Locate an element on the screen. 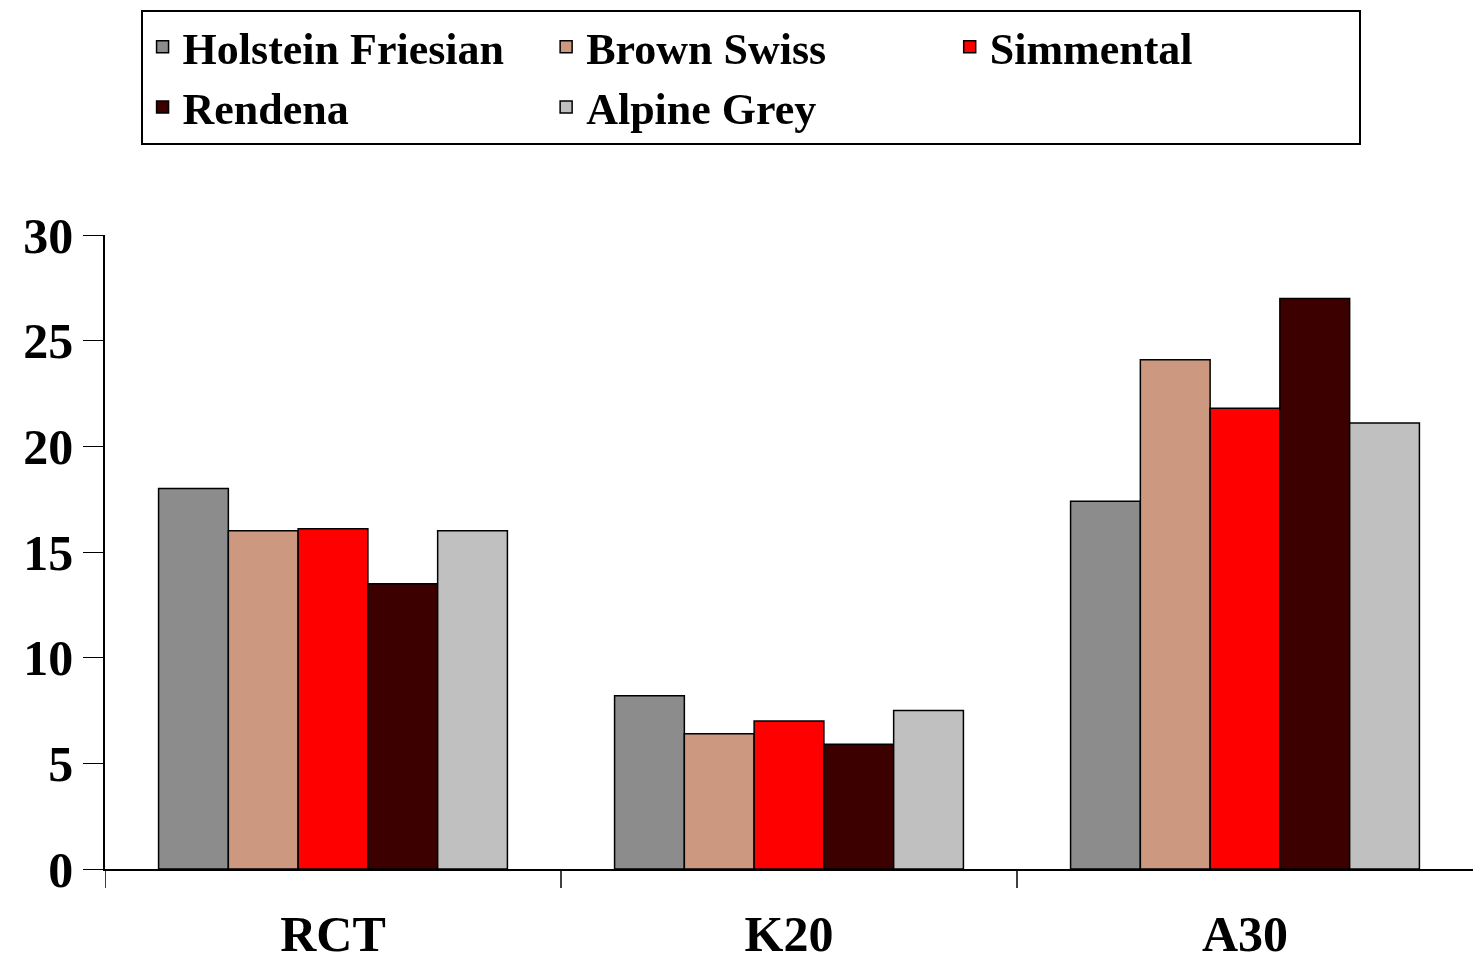 The image size is (1478, 967). y-tick-label: 0 is located at coordinates (61, 869).